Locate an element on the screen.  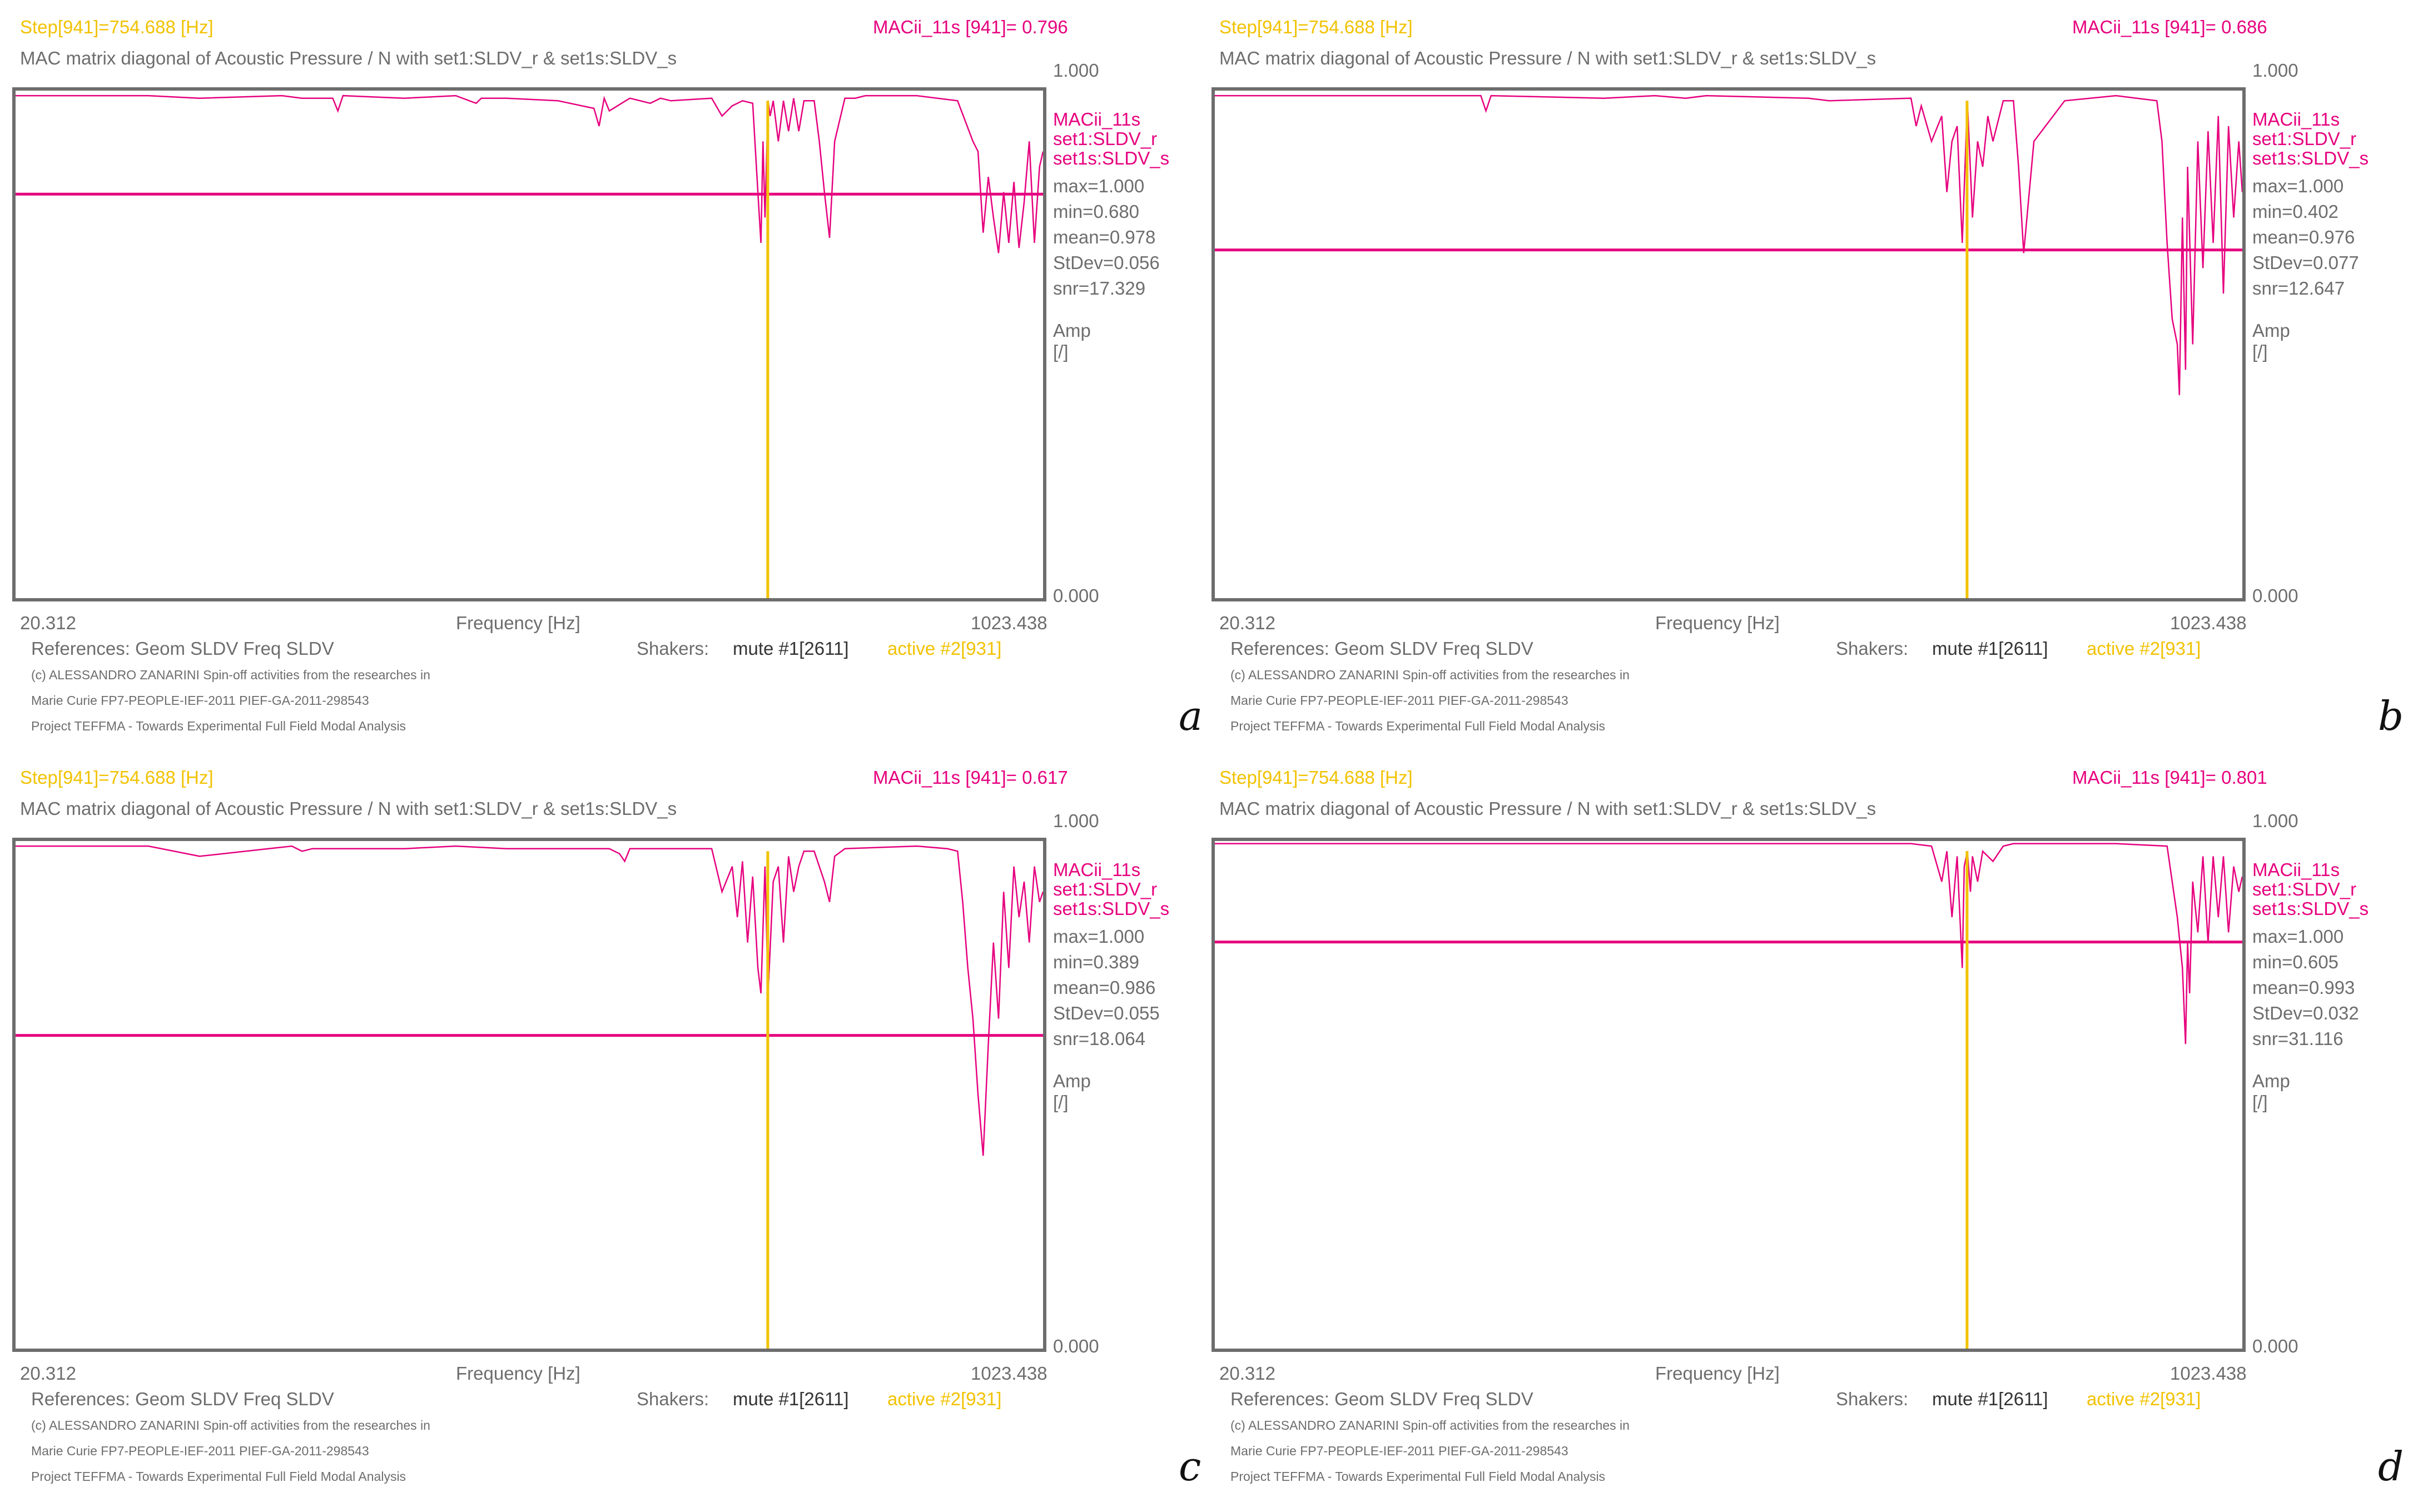
stat-stdev: StDev=0.055 is located at coordinates (1106, 1013).